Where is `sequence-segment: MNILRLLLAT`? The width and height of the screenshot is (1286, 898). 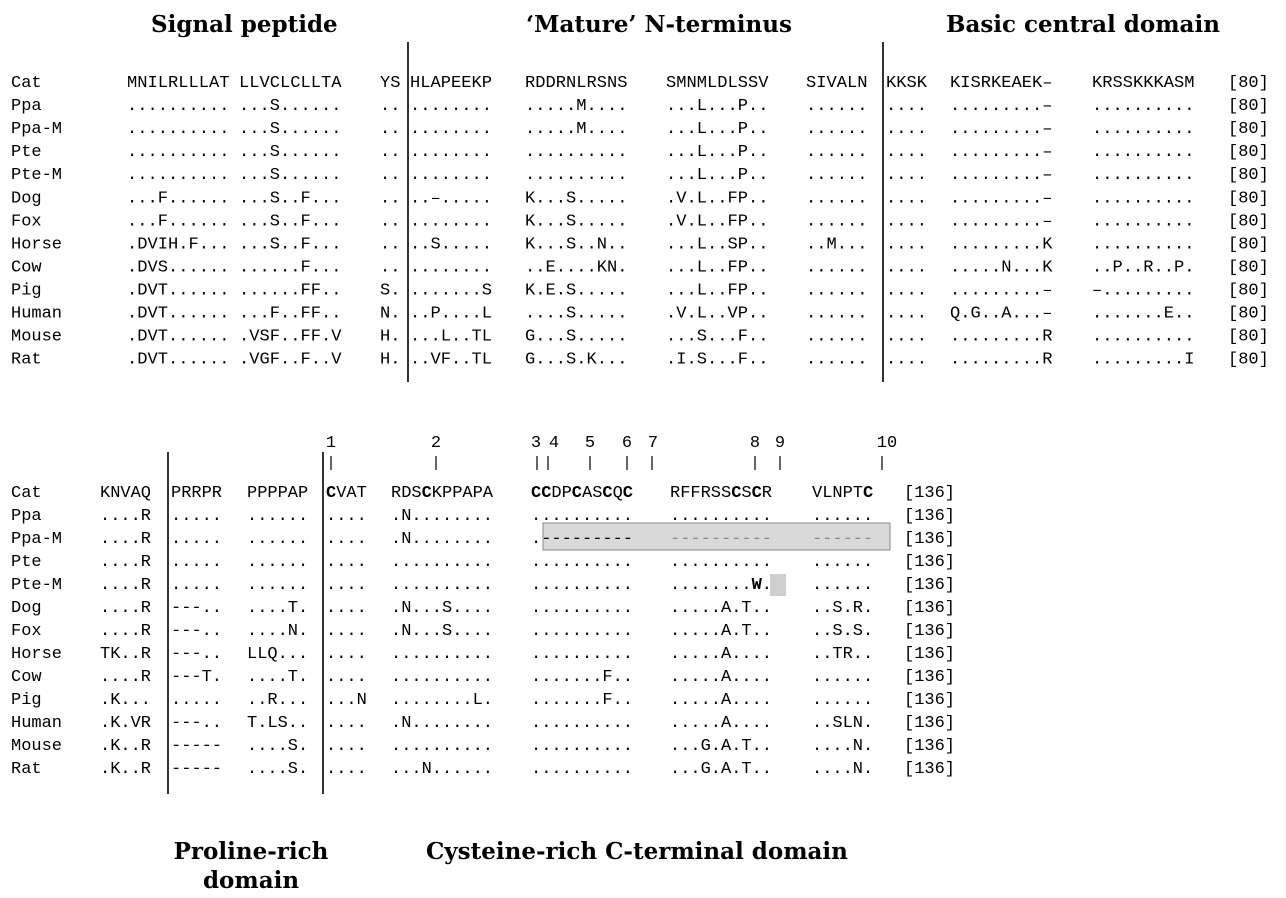
sequence-segment: MNILRLLLAT is located at coordinates (178, 83).